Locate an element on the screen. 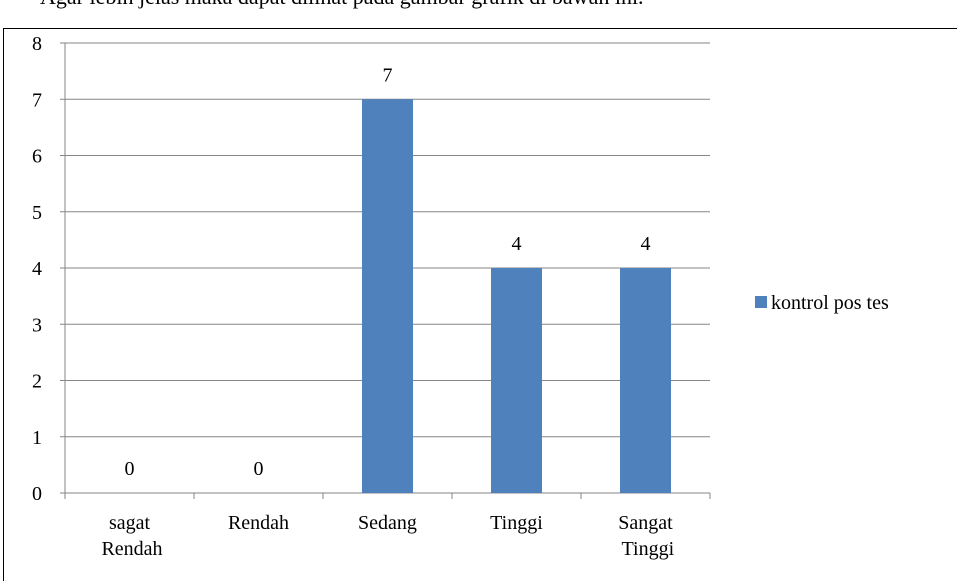  y-tick-label: 6 is located at coordinates (37, 157).